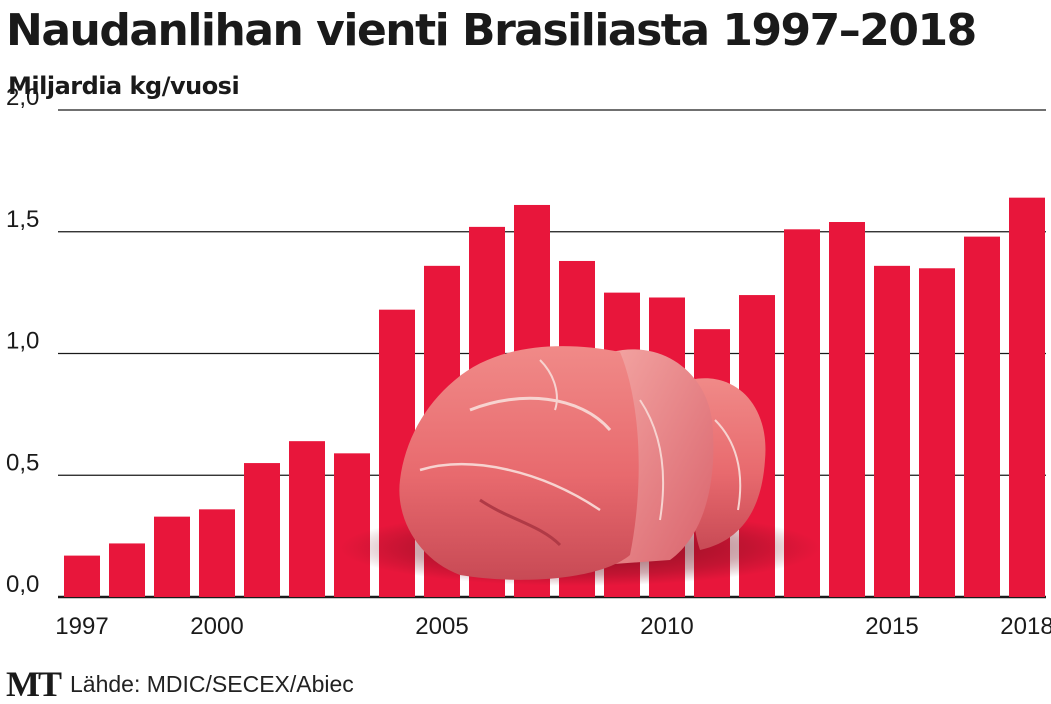 The width and height of the screenshot is (1051, 704). I want to click on footer: MT Lähde: MDIC/SECEX/Abiec, so click(180, 684).